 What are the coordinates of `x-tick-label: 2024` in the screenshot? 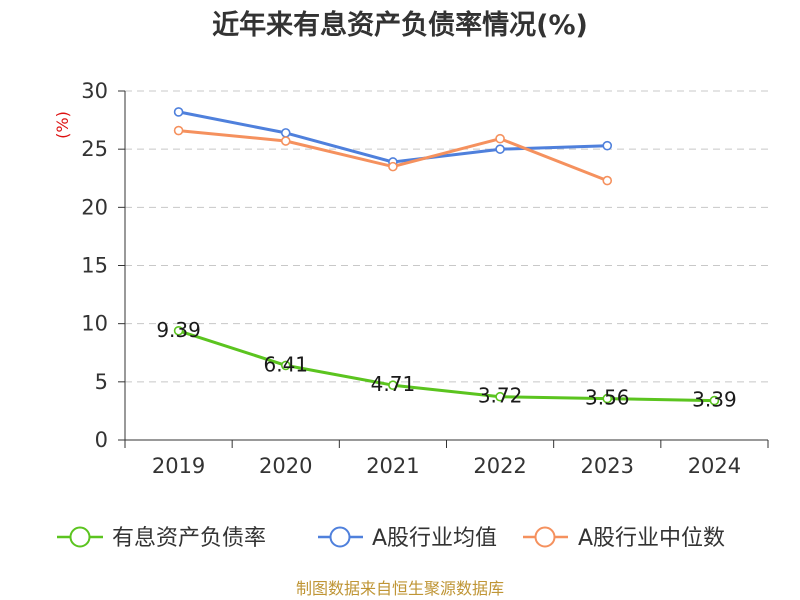 It's located at (714, 466).